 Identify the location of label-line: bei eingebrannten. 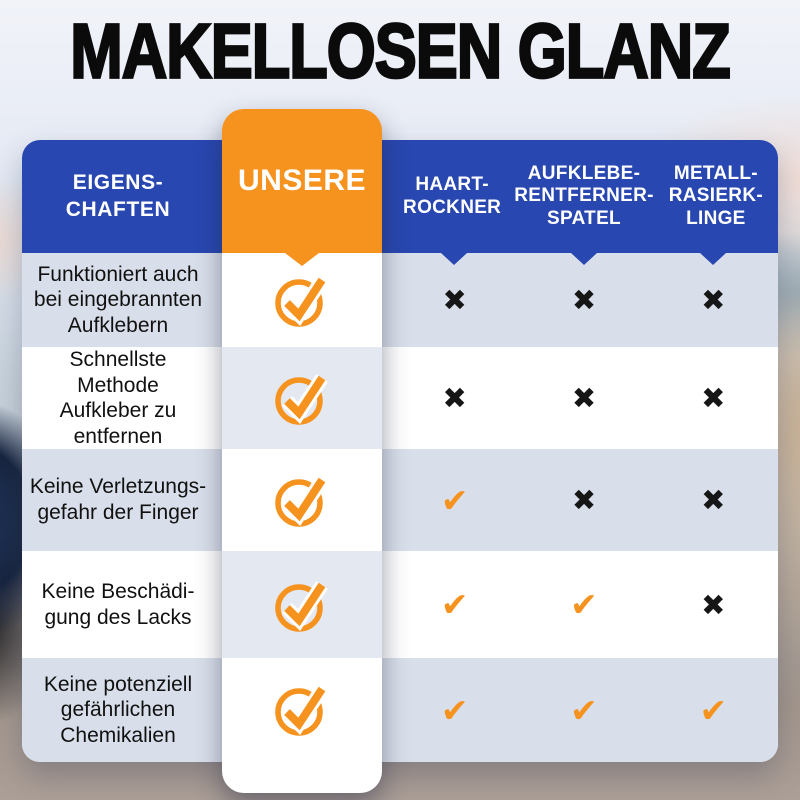
(118, 300).